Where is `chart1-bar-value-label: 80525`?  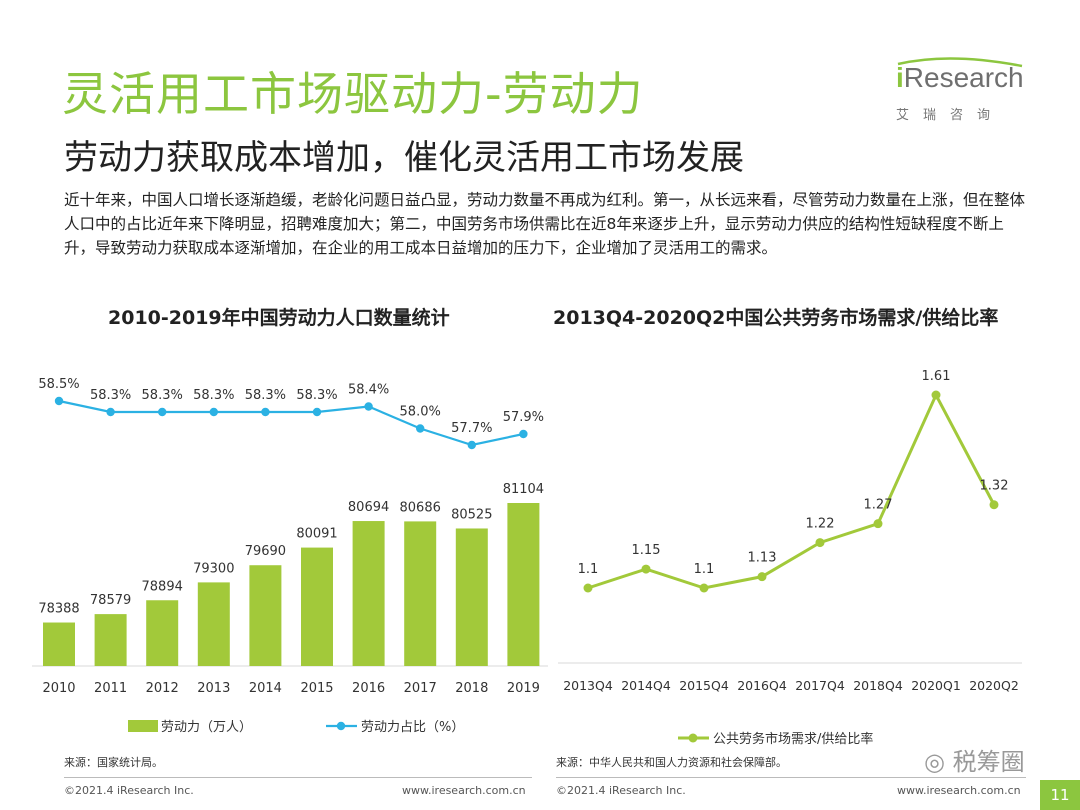
chart1-bar-value-label: 80525 is located at coordinates (471, 514).